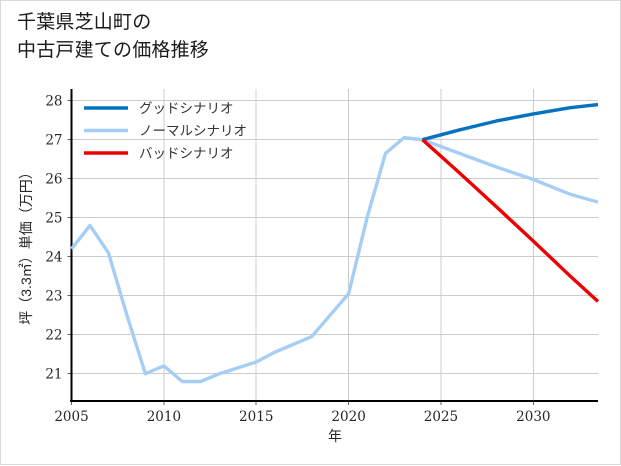  I want to click on x-tick-labels-group: 2005 2010 2015 2020 2025 2030, so click(302, 417).